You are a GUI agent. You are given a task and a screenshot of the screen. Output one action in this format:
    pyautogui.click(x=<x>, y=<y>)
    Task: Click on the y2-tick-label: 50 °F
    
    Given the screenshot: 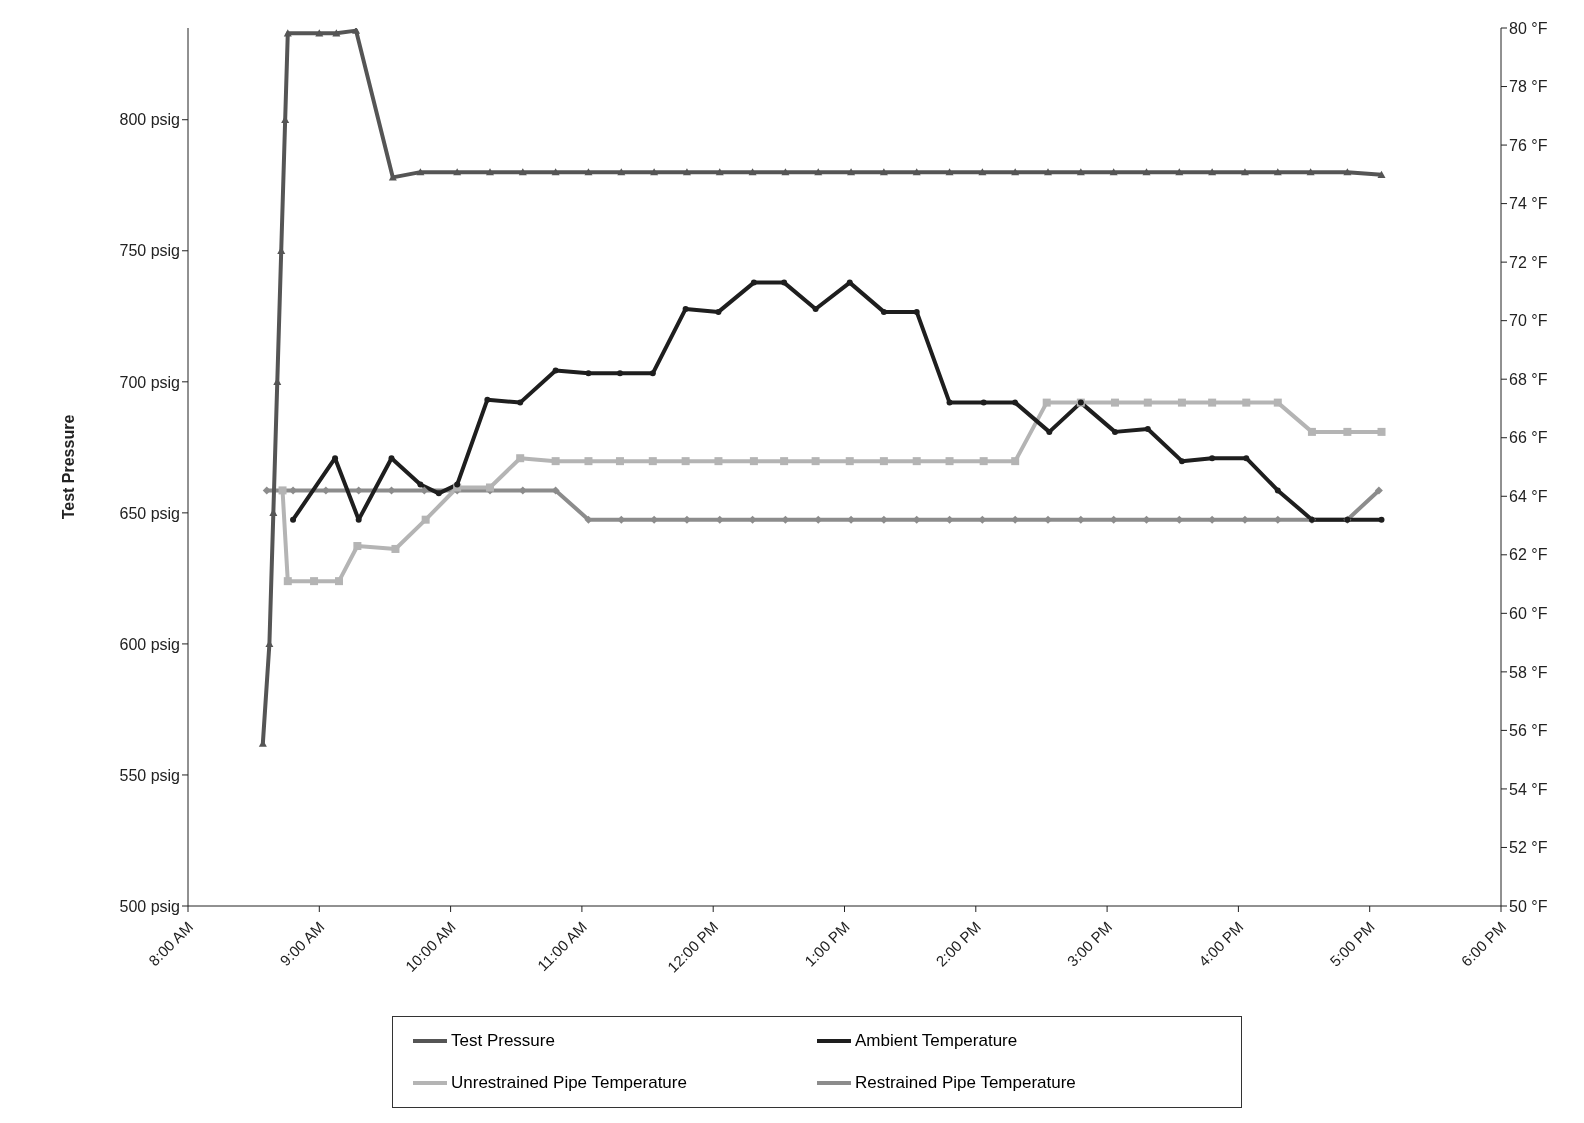 What is the action you would take?
    pyautogui.click(x=1528, y=906)
    